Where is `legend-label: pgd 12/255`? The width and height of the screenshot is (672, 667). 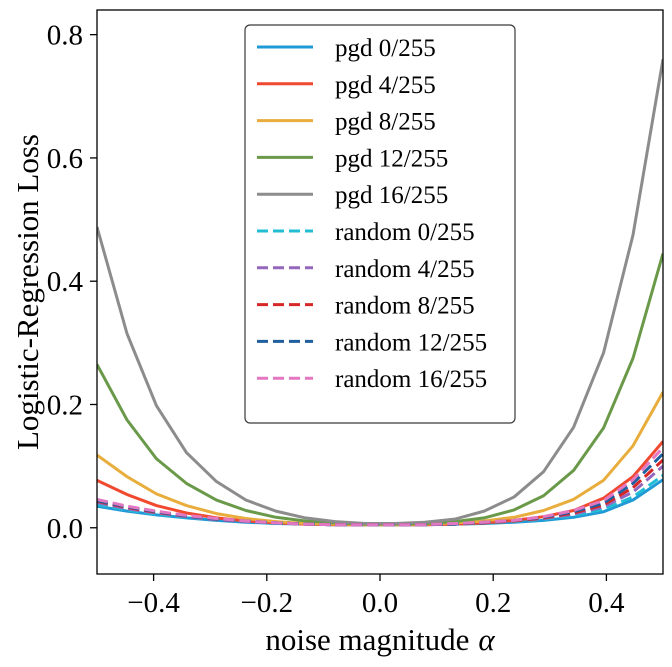
legend-label: pgd 12/255 is located at coordinates (391, 158).